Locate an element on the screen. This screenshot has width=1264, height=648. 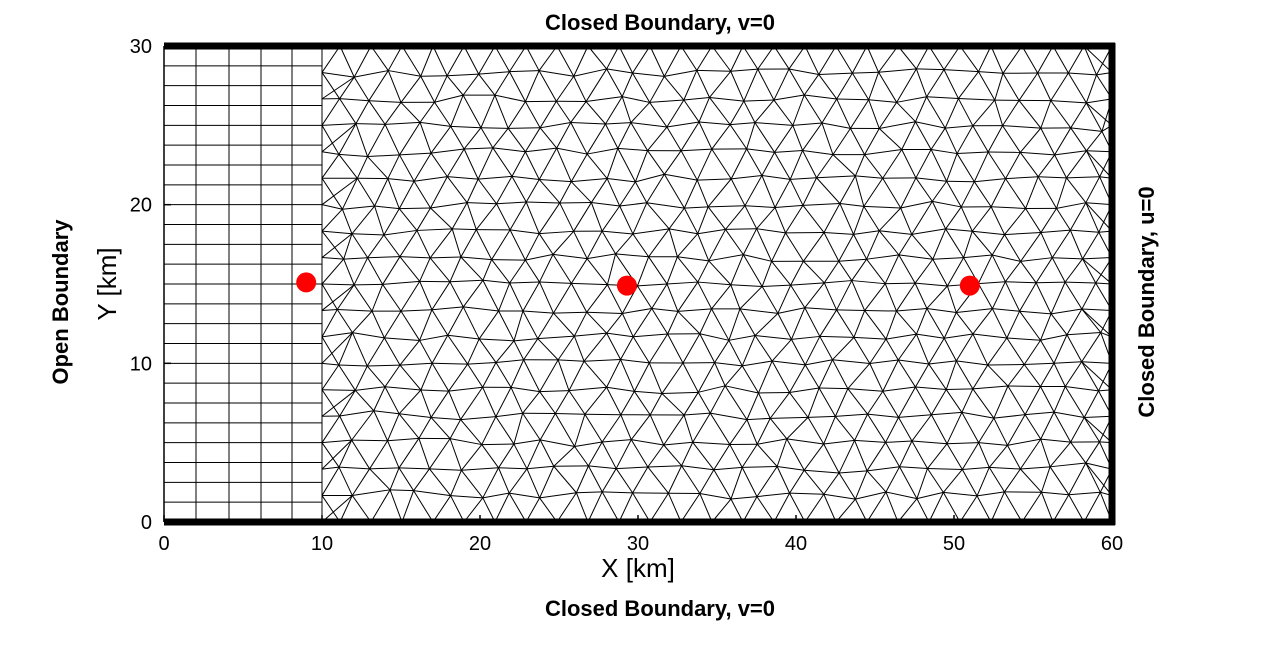
bottom-boundary-label: Closed Boundary, v=0 is located at coordinates (660, 608).